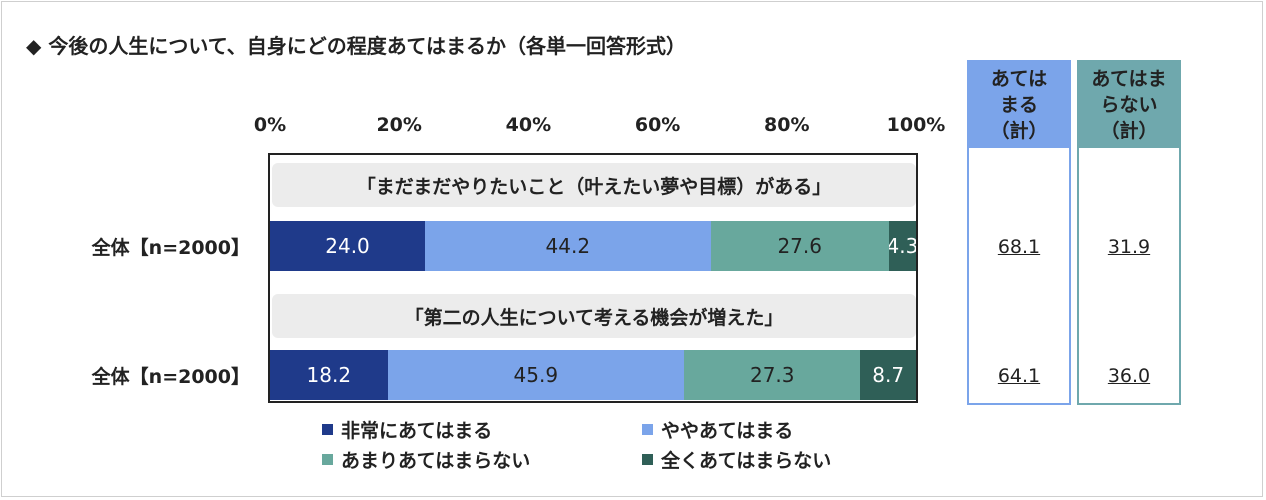 The width and height of the screenshot is (1266, 500). What do you see at coordinates (727, 431) in the screenshot?
I see `legend-label: ややあてはまる` at bounding box center [727, 431].